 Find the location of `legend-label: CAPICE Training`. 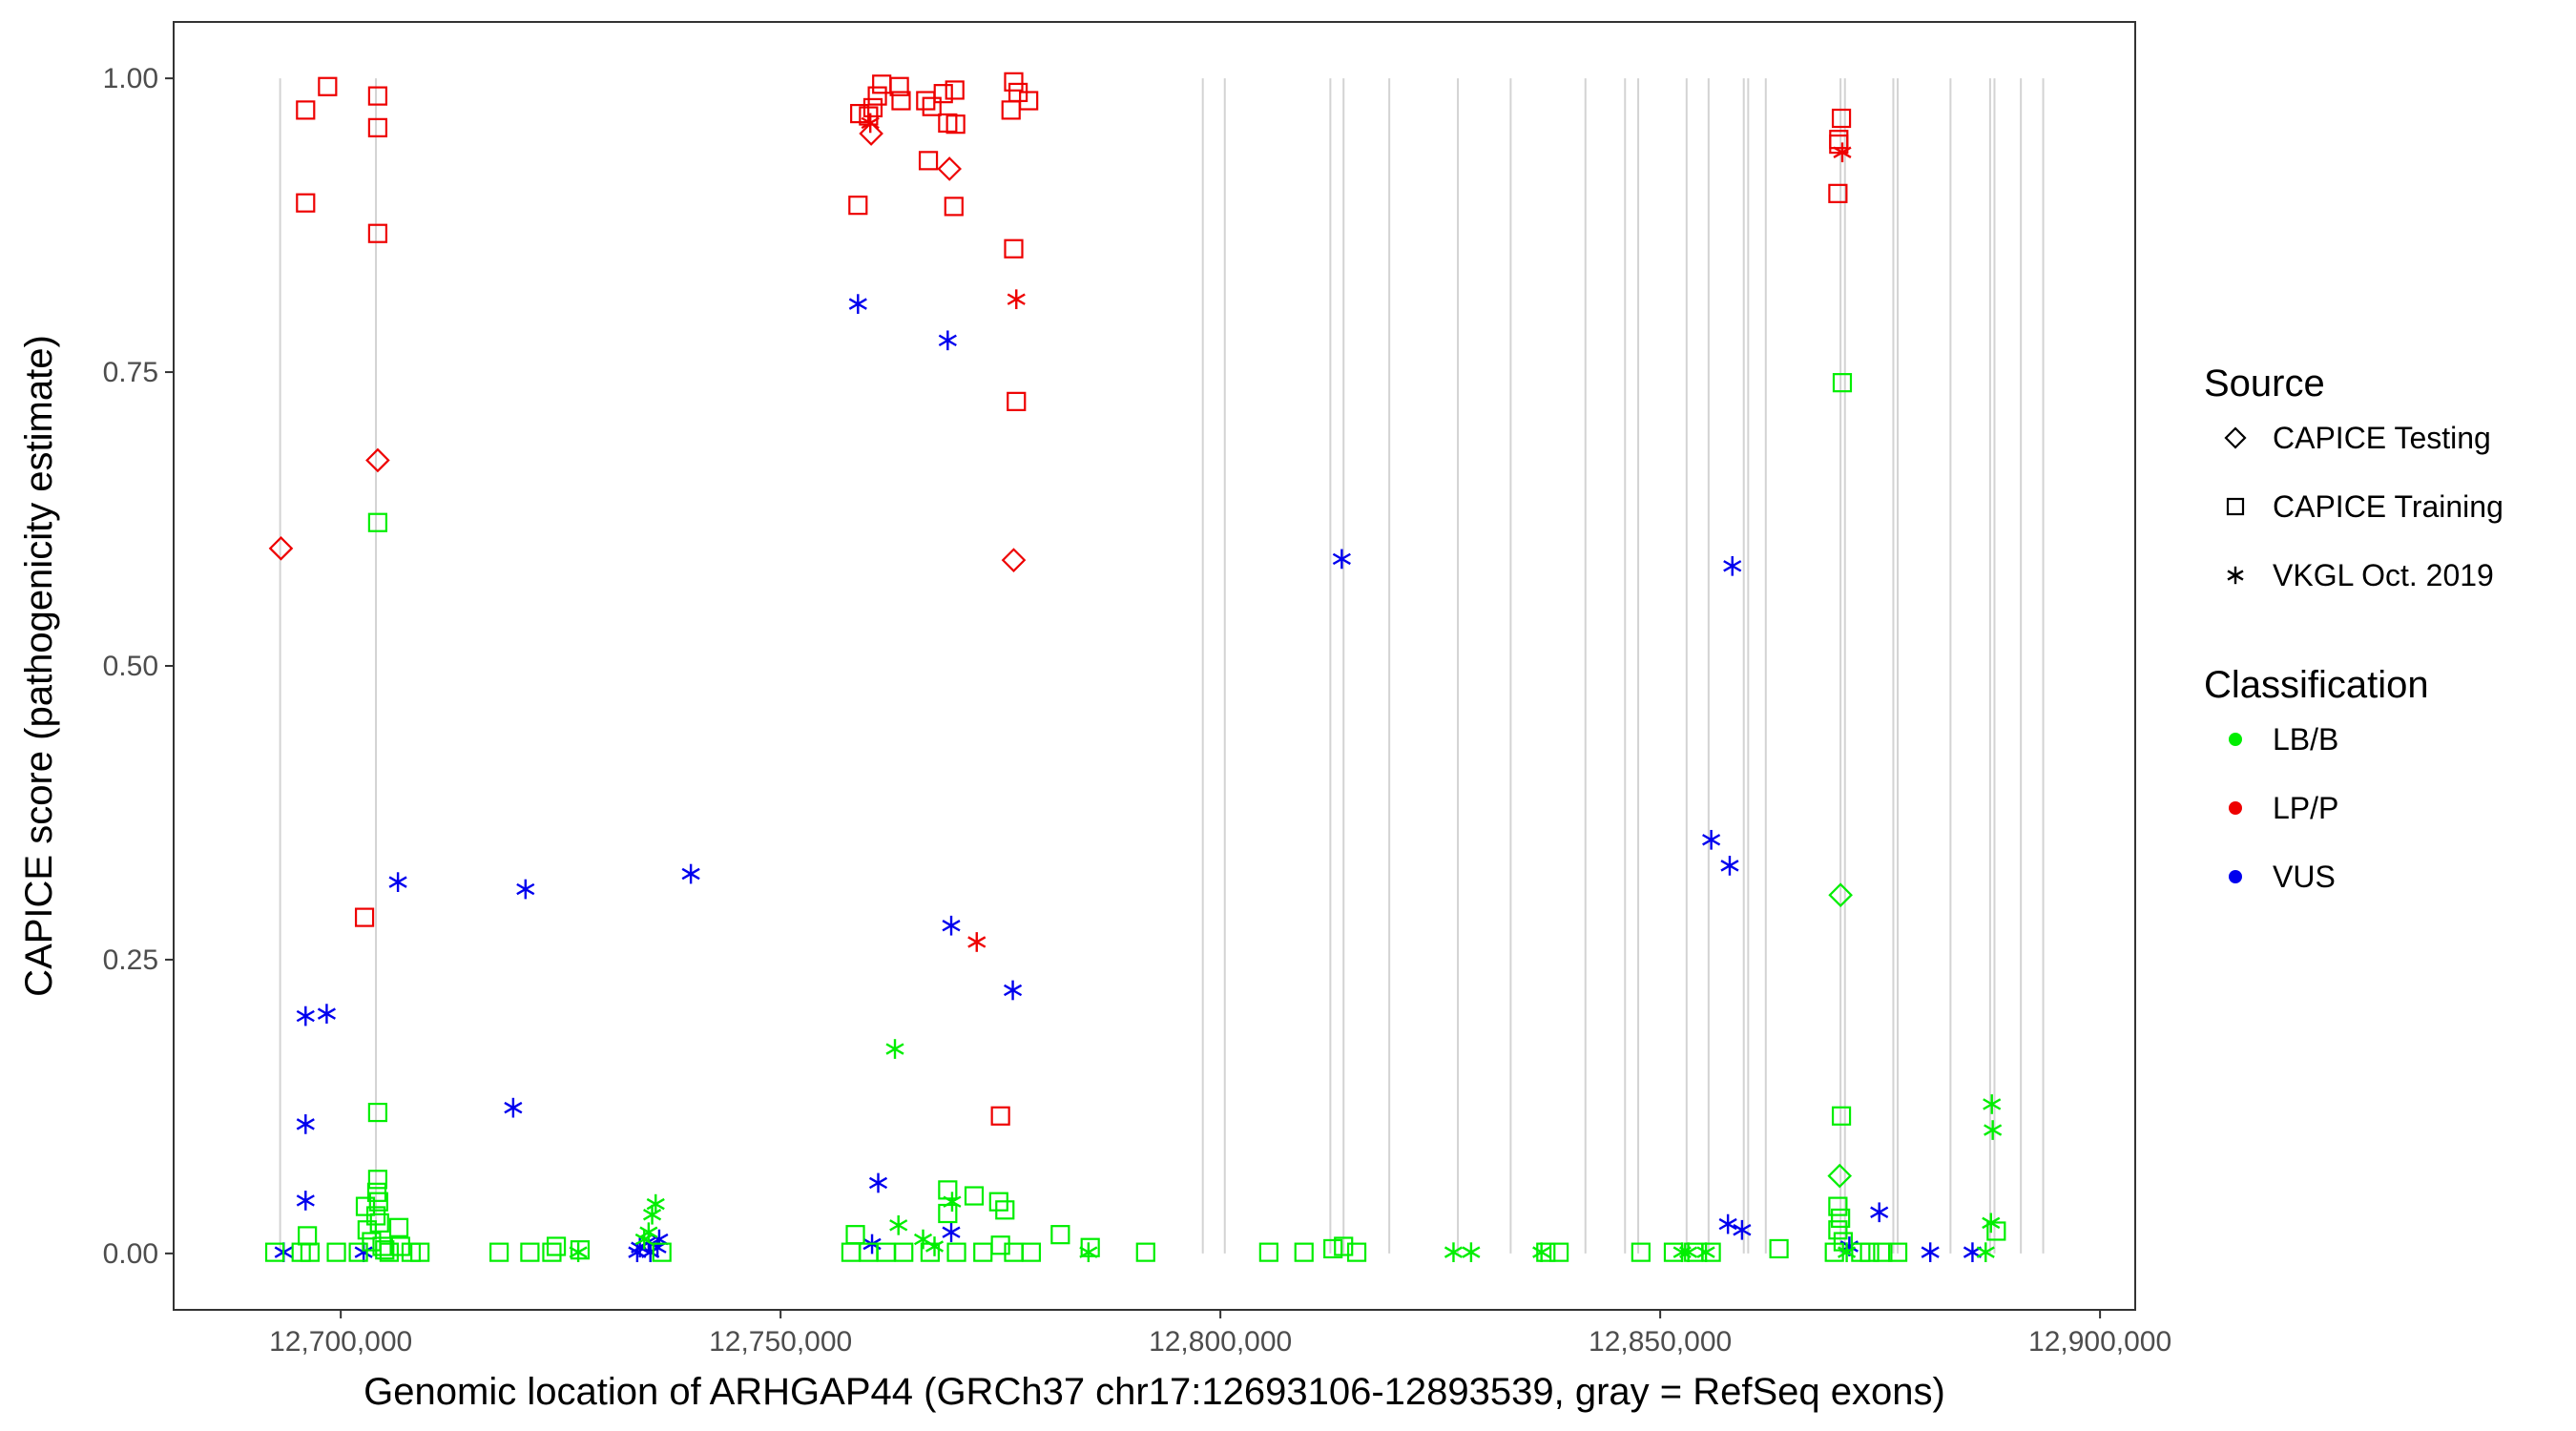

legend-label: CAPICE Training is located at coordinates (2388, 506).